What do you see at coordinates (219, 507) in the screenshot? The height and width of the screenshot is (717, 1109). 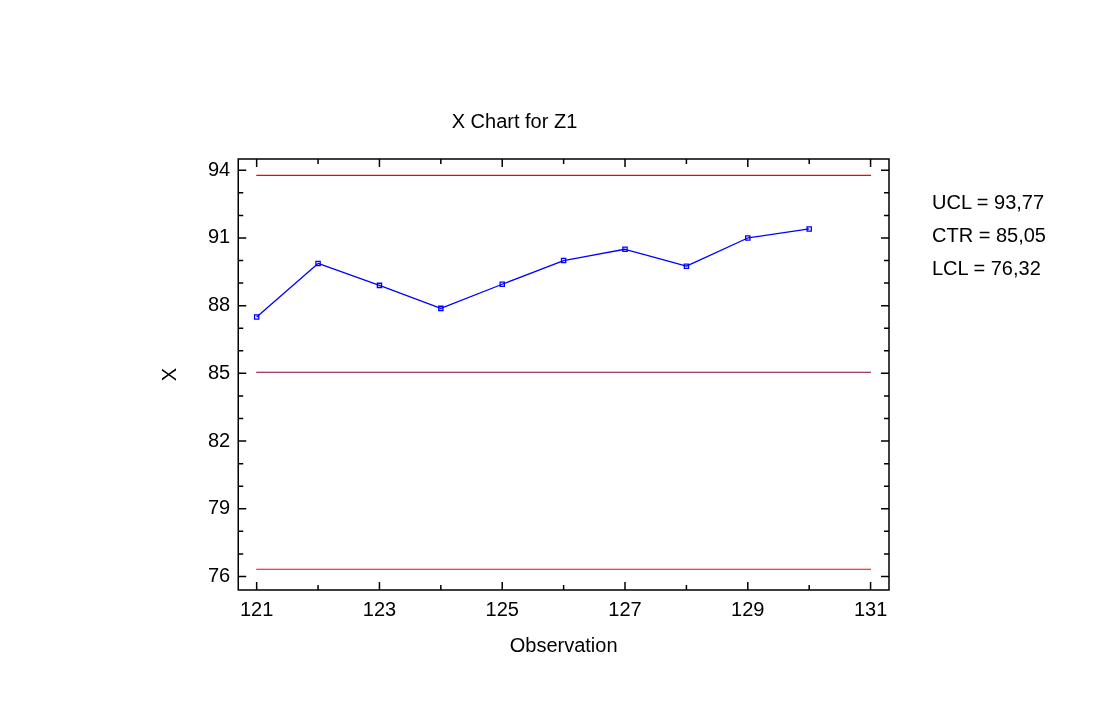 I see `y-tick-label: 79` at bounding box center [219, 507].